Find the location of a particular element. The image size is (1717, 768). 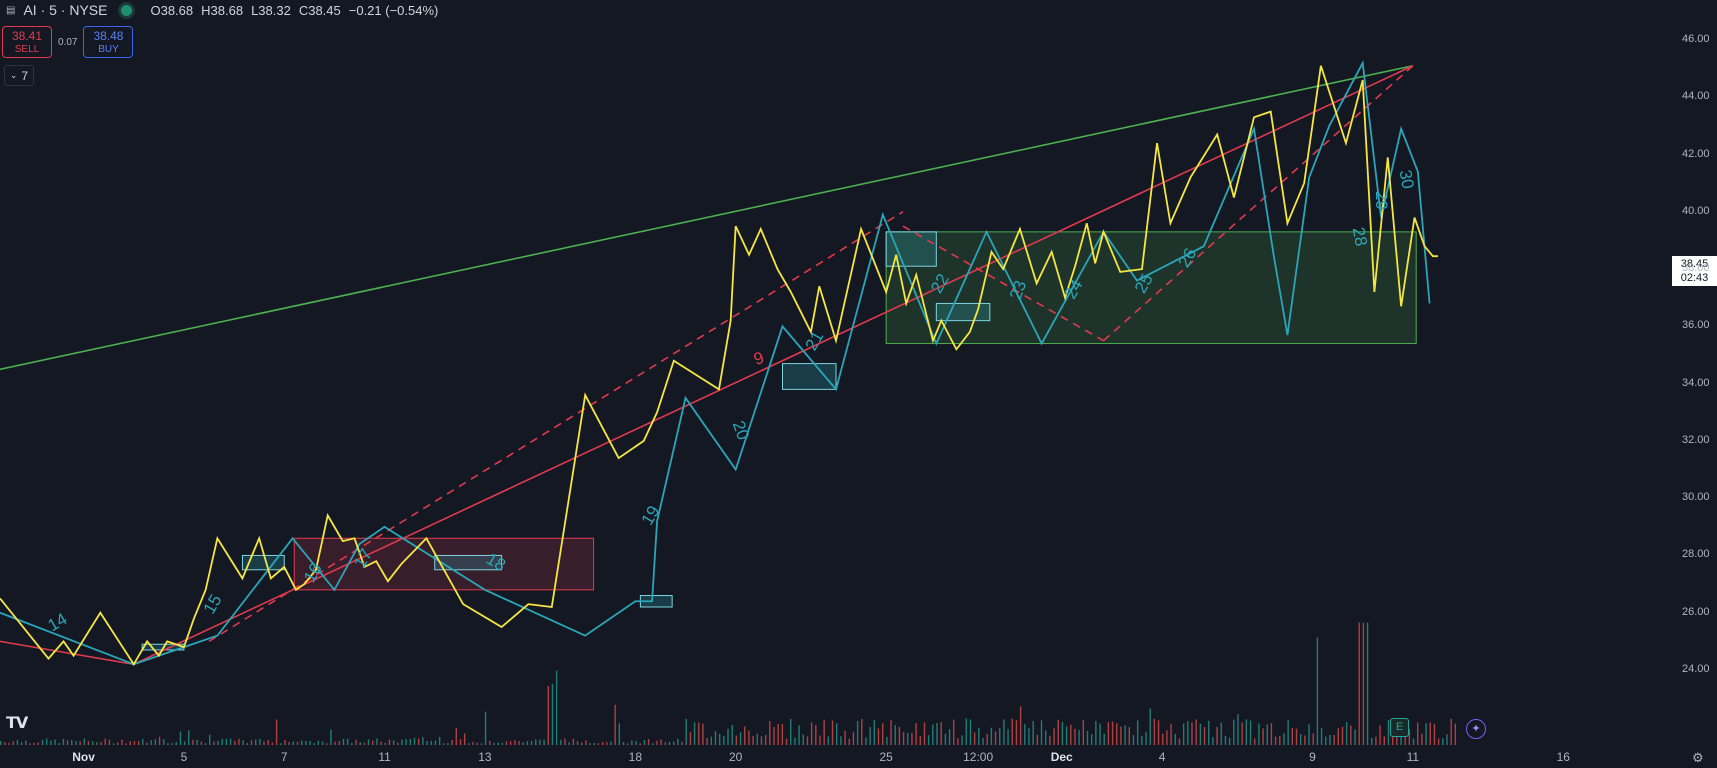

time-axis is located at coordinates (858, 756).